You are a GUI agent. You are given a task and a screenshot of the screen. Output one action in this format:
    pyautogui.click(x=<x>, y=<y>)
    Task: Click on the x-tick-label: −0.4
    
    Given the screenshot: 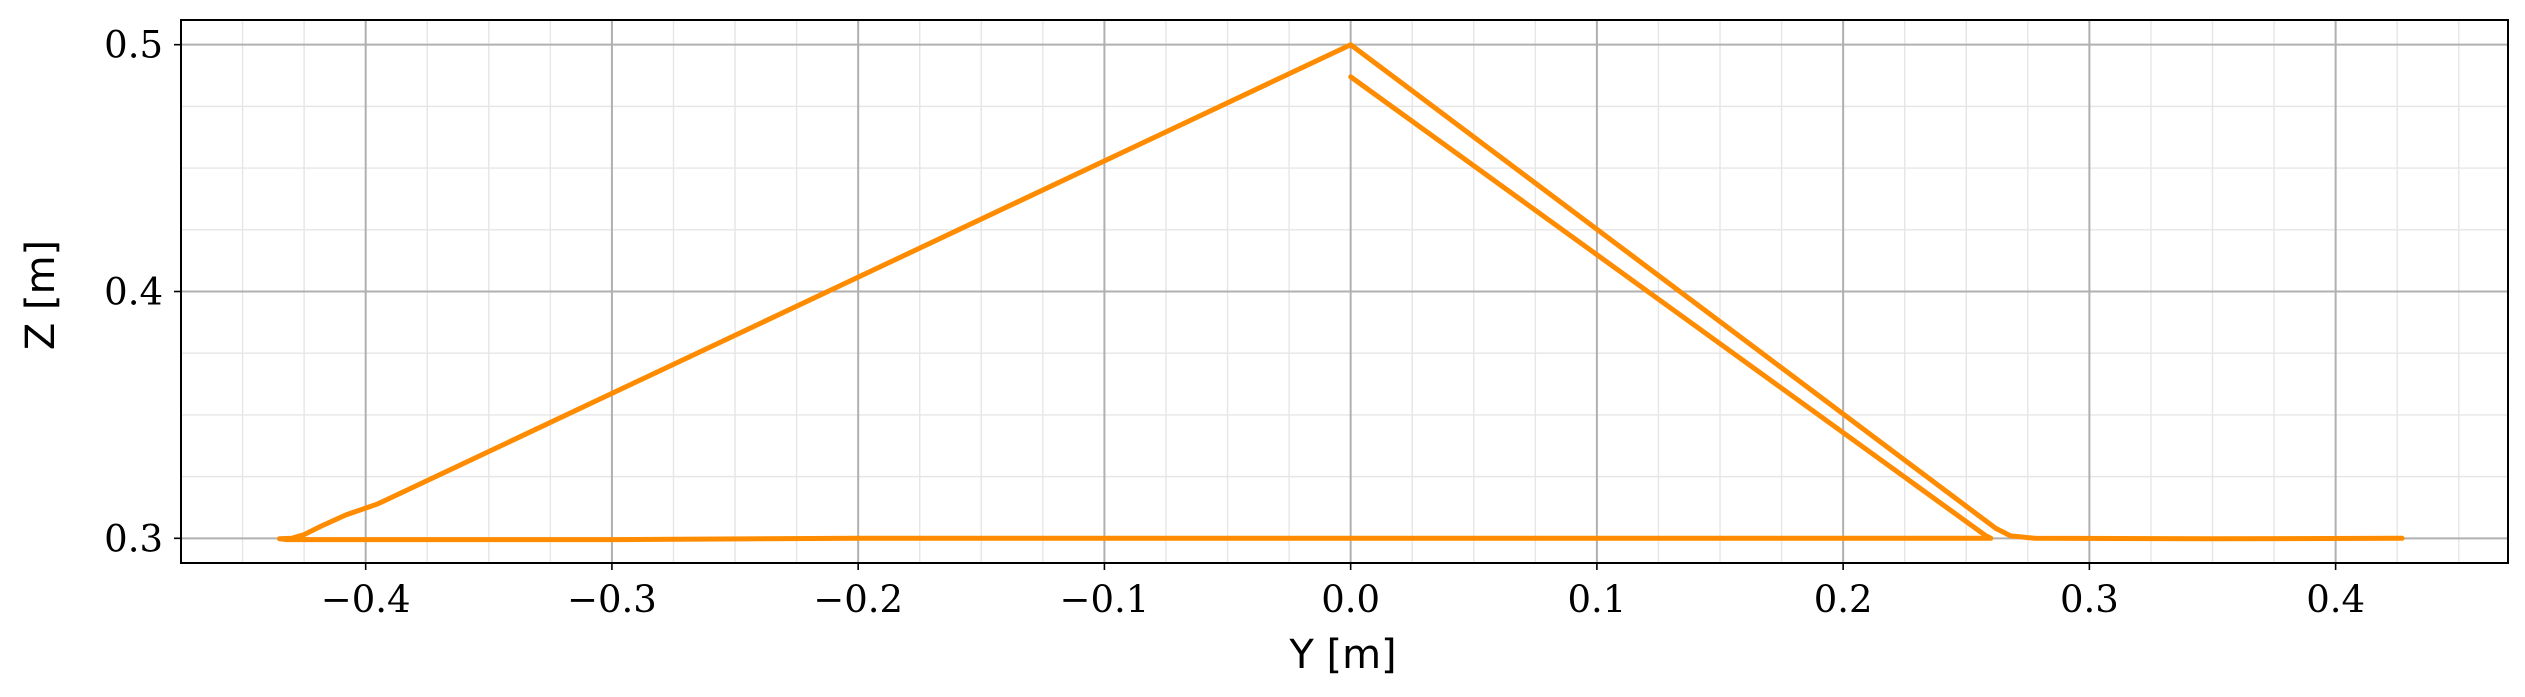 What is the action you would take?
    pyautogui.click(x=366, y=599)
    